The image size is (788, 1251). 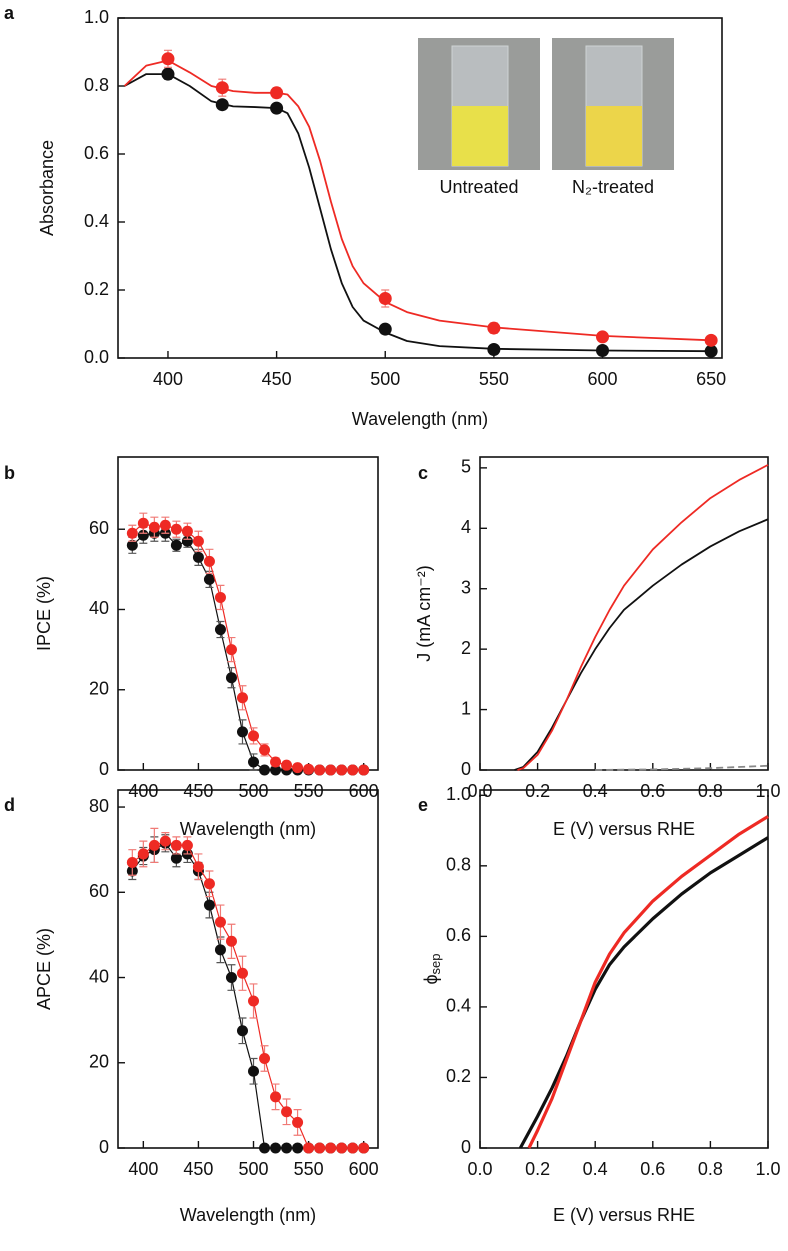 What do you see at coordinates (424, 613) in the screenshot?
I see `y-axis-label-main: J (mA cm⁻²)` at bounding box center [424, 613].